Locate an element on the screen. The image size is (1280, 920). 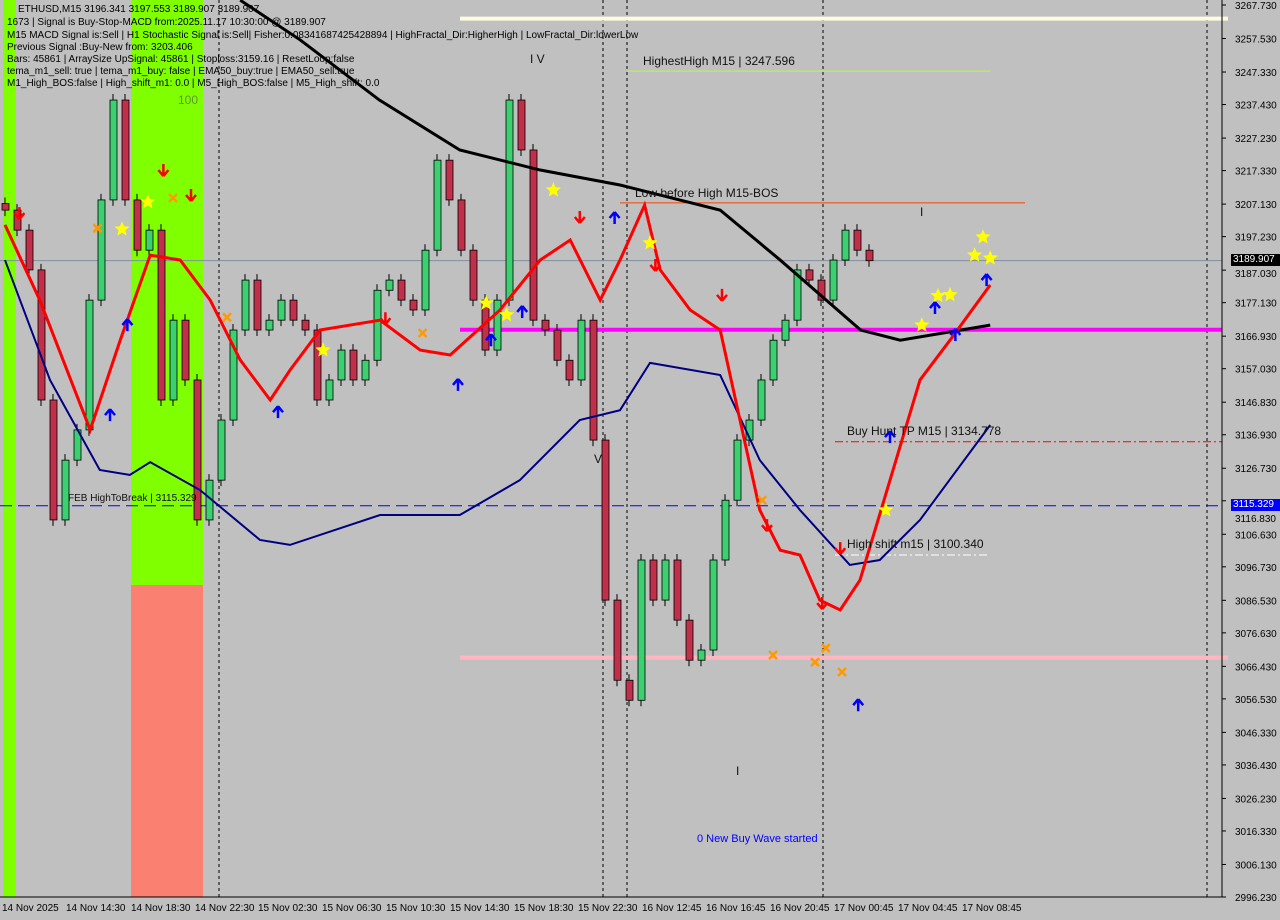
price-tick-label: 3076.630 is located at coordinates (1256, 634).